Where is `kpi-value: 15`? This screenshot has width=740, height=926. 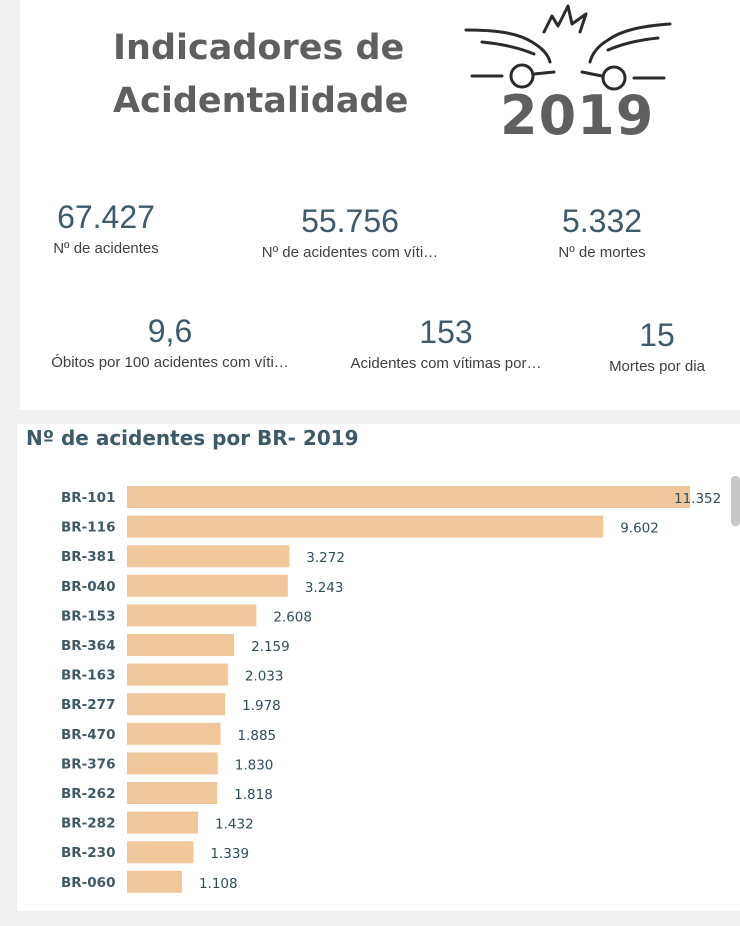 kpi-value: 15 is located at coordinates (657, 335).